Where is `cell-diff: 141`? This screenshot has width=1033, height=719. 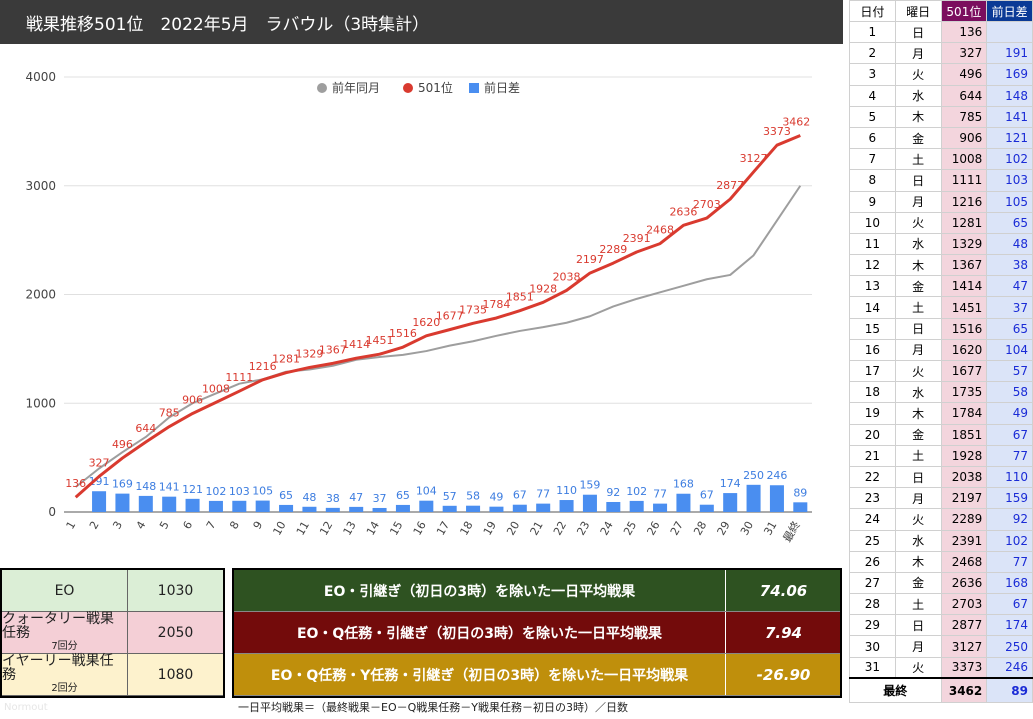 cell-diff: 141 is located at coordinates (1009, 116).